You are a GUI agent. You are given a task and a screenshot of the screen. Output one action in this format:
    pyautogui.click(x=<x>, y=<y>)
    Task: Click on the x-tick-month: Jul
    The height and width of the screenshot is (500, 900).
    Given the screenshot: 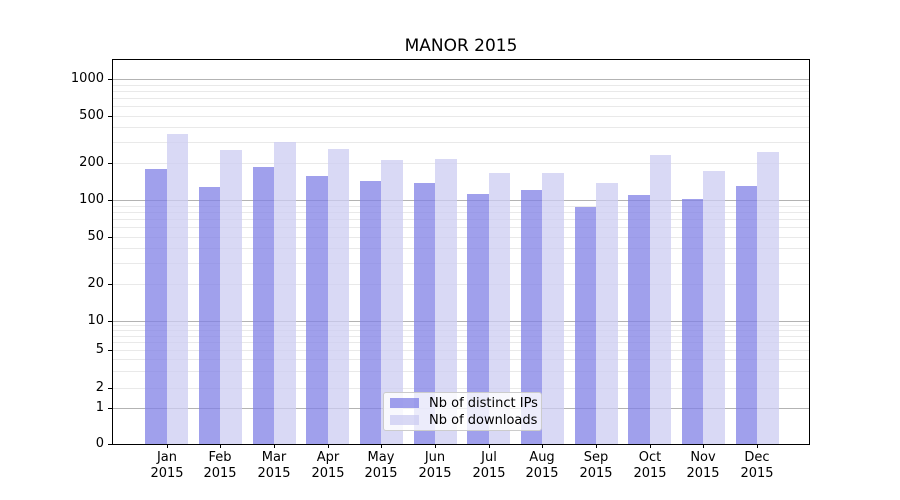 What is the action you would take?
    pyautogui.click(x=489, y=457)
    